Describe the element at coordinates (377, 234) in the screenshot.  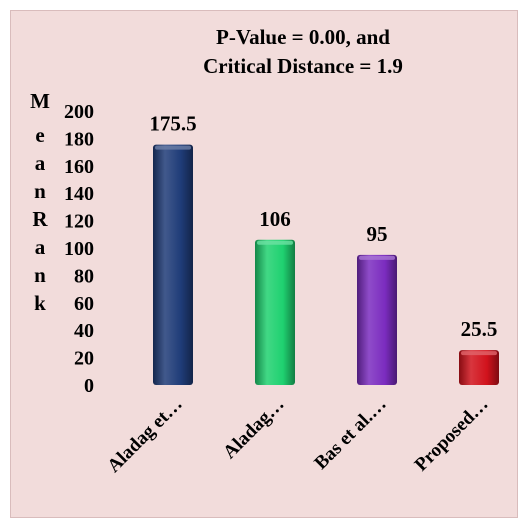
I see `data-label: 95` at that location.